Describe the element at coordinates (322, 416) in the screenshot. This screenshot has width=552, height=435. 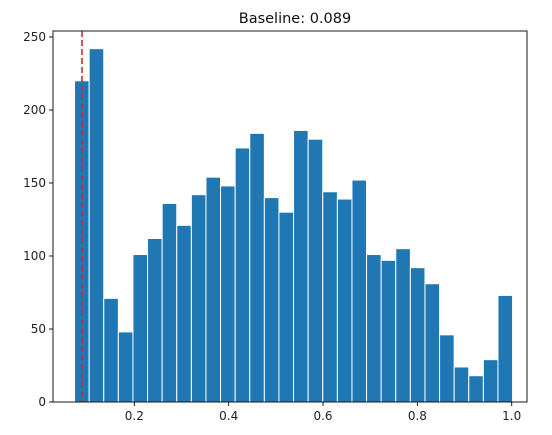
I see `x-tick-label: 0.6` at that location.